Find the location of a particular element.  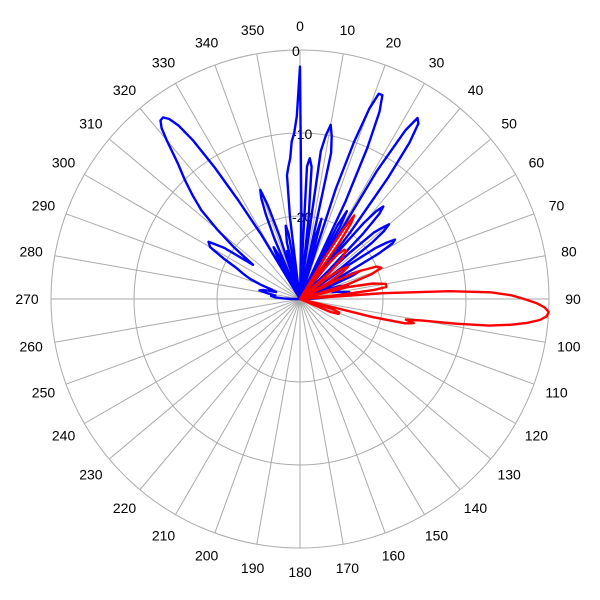

angle-label-110: 110 is located at coordinates (556, 392).